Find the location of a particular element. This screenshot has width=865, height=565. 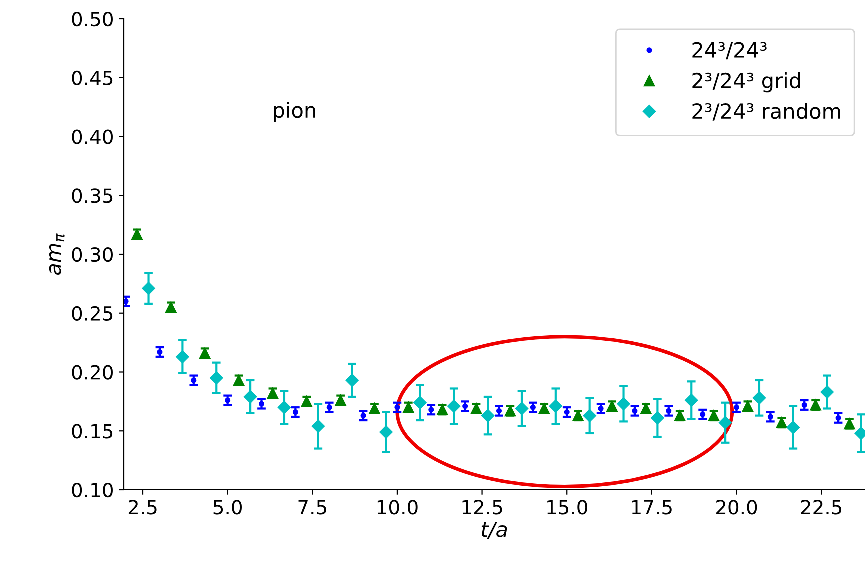

y-tick-label: 0.25 is located at coordinates (92, 314).